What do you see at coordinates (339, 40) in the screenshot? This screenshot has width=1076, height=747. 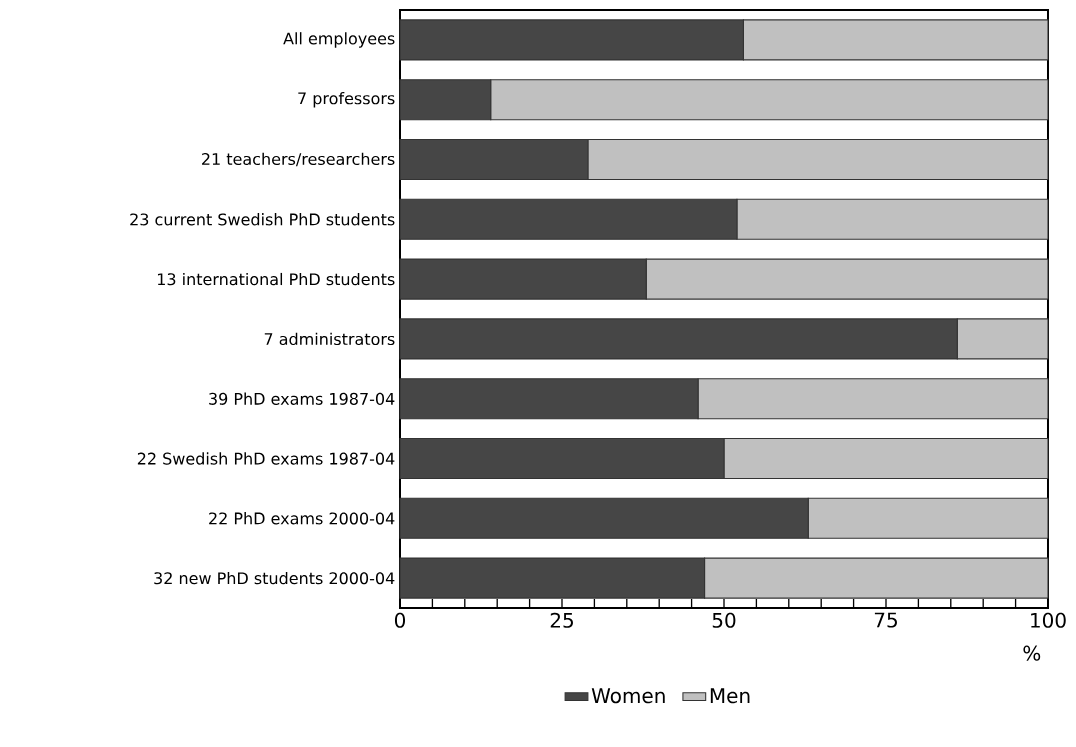 I see `y-tick-label: All employees` at bounding box center [339, 40].